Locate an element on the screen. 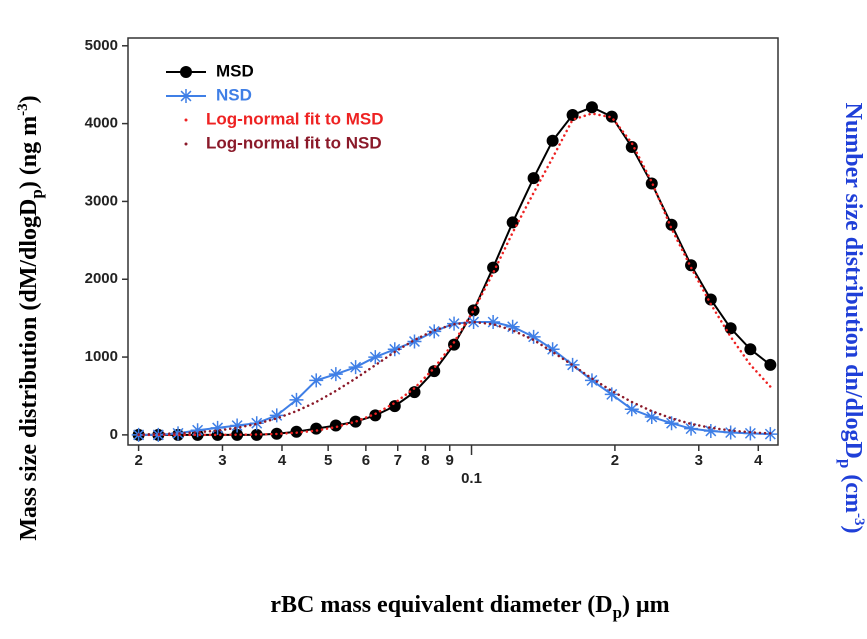  legend-label: Log-normal fit to MSD is located at coordinates (295, 118).